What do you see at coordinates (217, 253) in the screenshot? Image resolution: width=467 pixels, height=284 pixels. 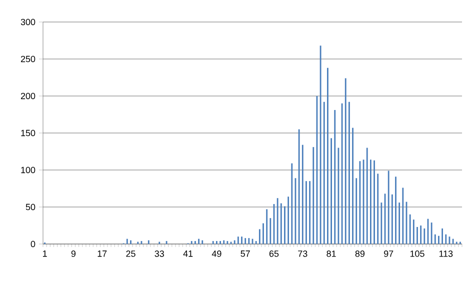 I see `x-tick-label: 49` at bounding box center [217, 253].